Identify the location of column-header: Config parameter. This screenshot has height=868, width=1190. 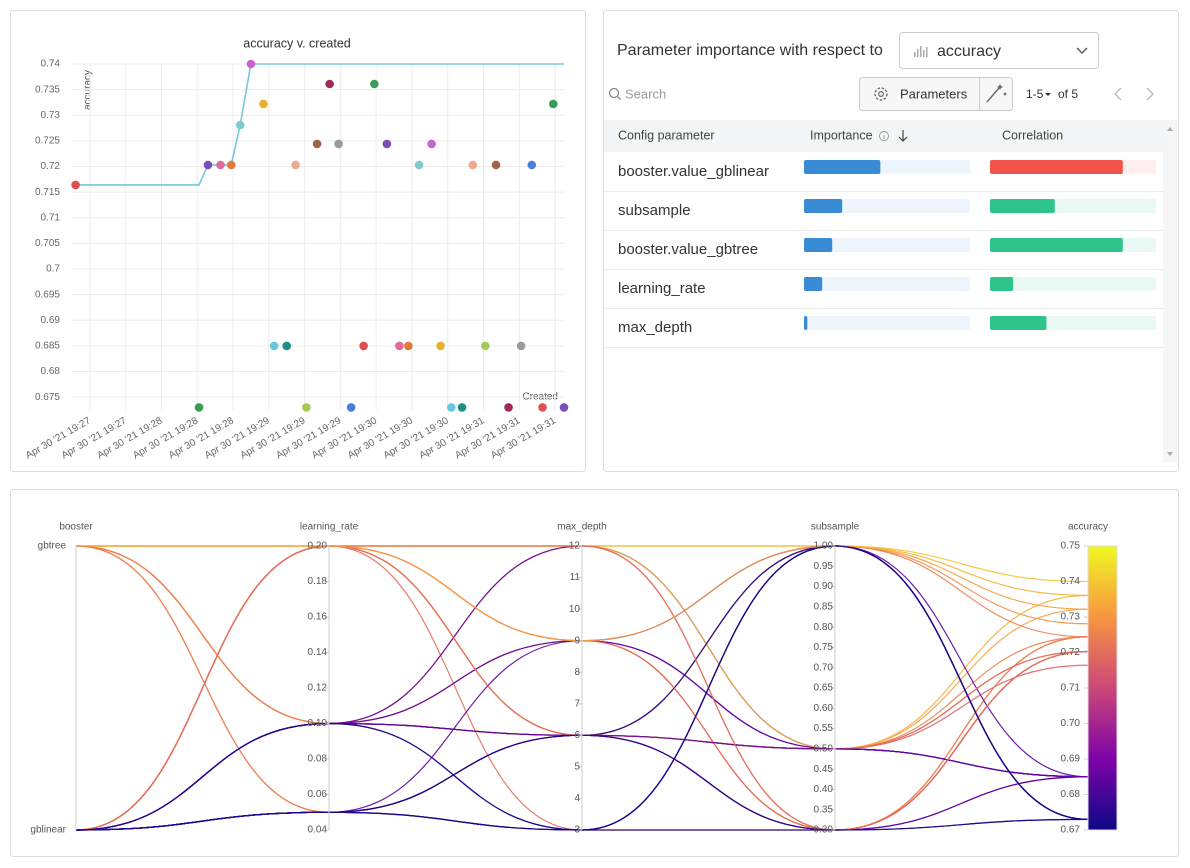
(666, 135).